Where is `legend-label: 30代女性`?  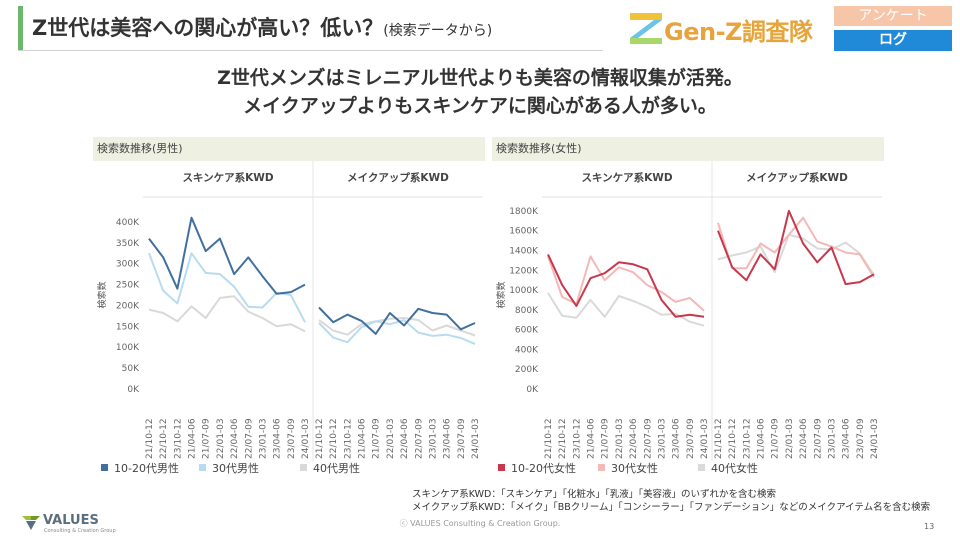
legend-label: 30代女性 is located at coordinates (634, 468).